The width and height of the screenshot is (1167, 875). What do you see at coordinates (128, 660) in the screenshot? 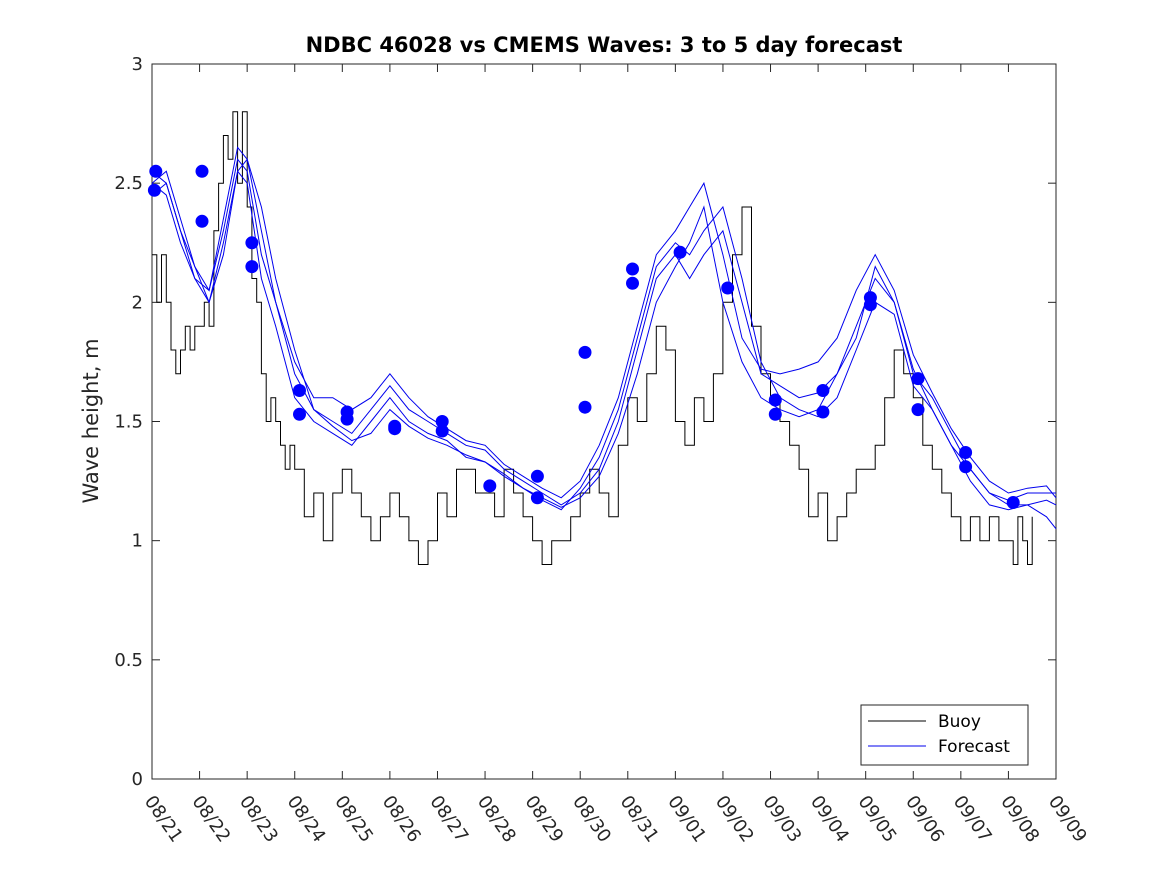
I see `y-tick-label: 0.5` at bounding box center [128, 660].